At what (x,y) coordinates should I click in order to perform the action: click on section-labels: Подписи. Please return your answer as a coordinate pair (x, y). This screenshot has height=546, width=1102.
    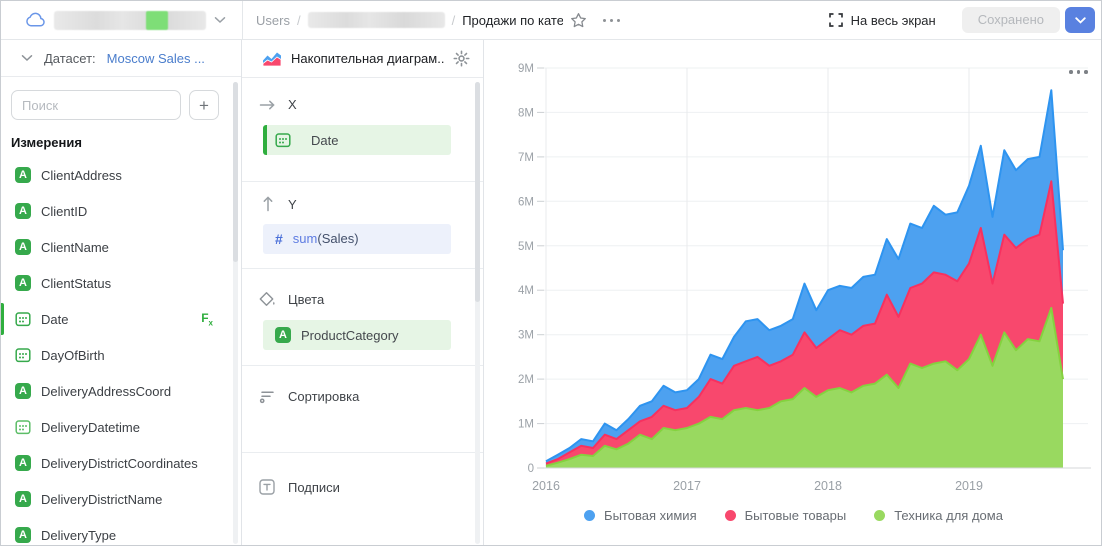
    Looking at the image, I should click on (362, 499).